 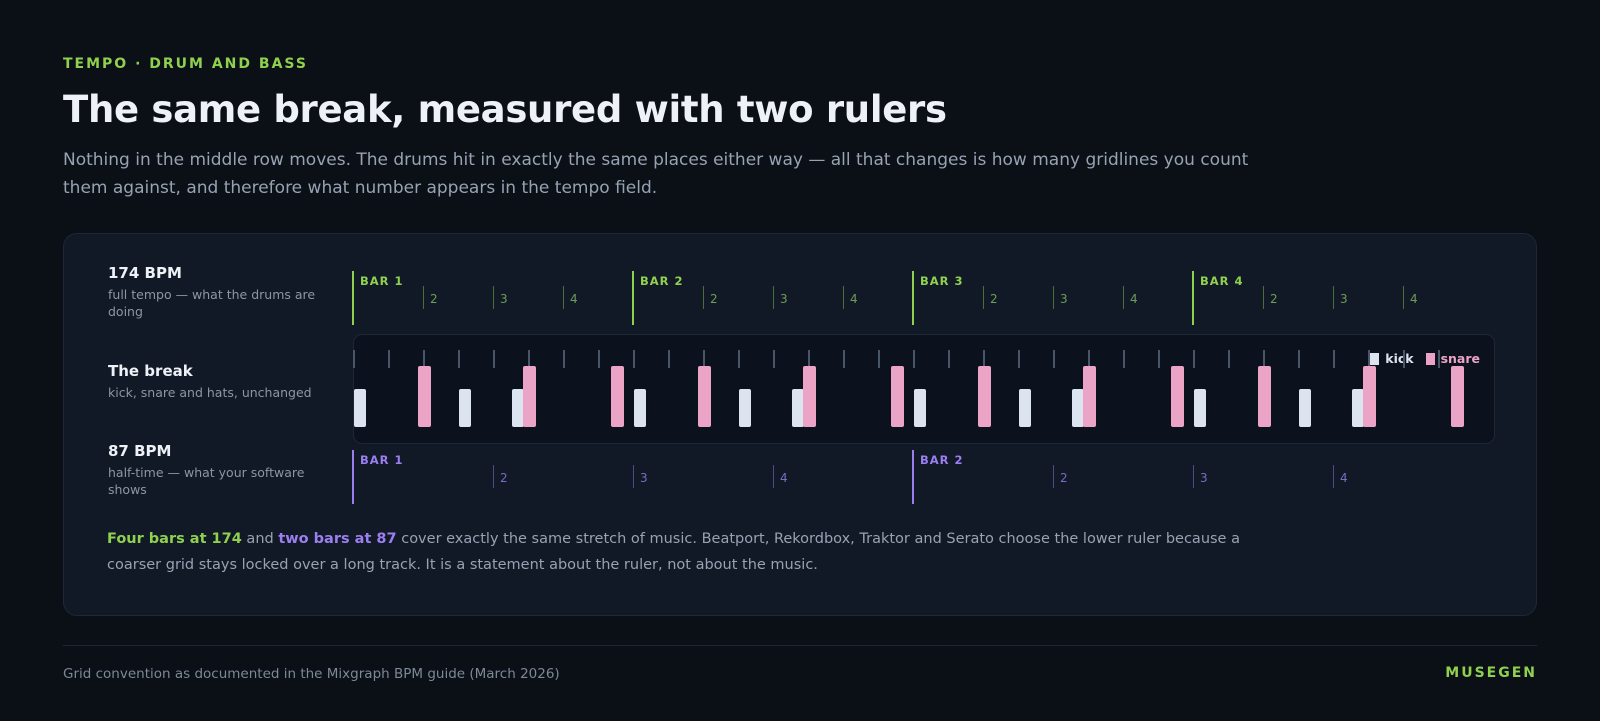 What do you see at coordinates (1491, 673) in the screenshot?
I see `brand-logo: MUSEGEN` at bounding box center [1491, 673].